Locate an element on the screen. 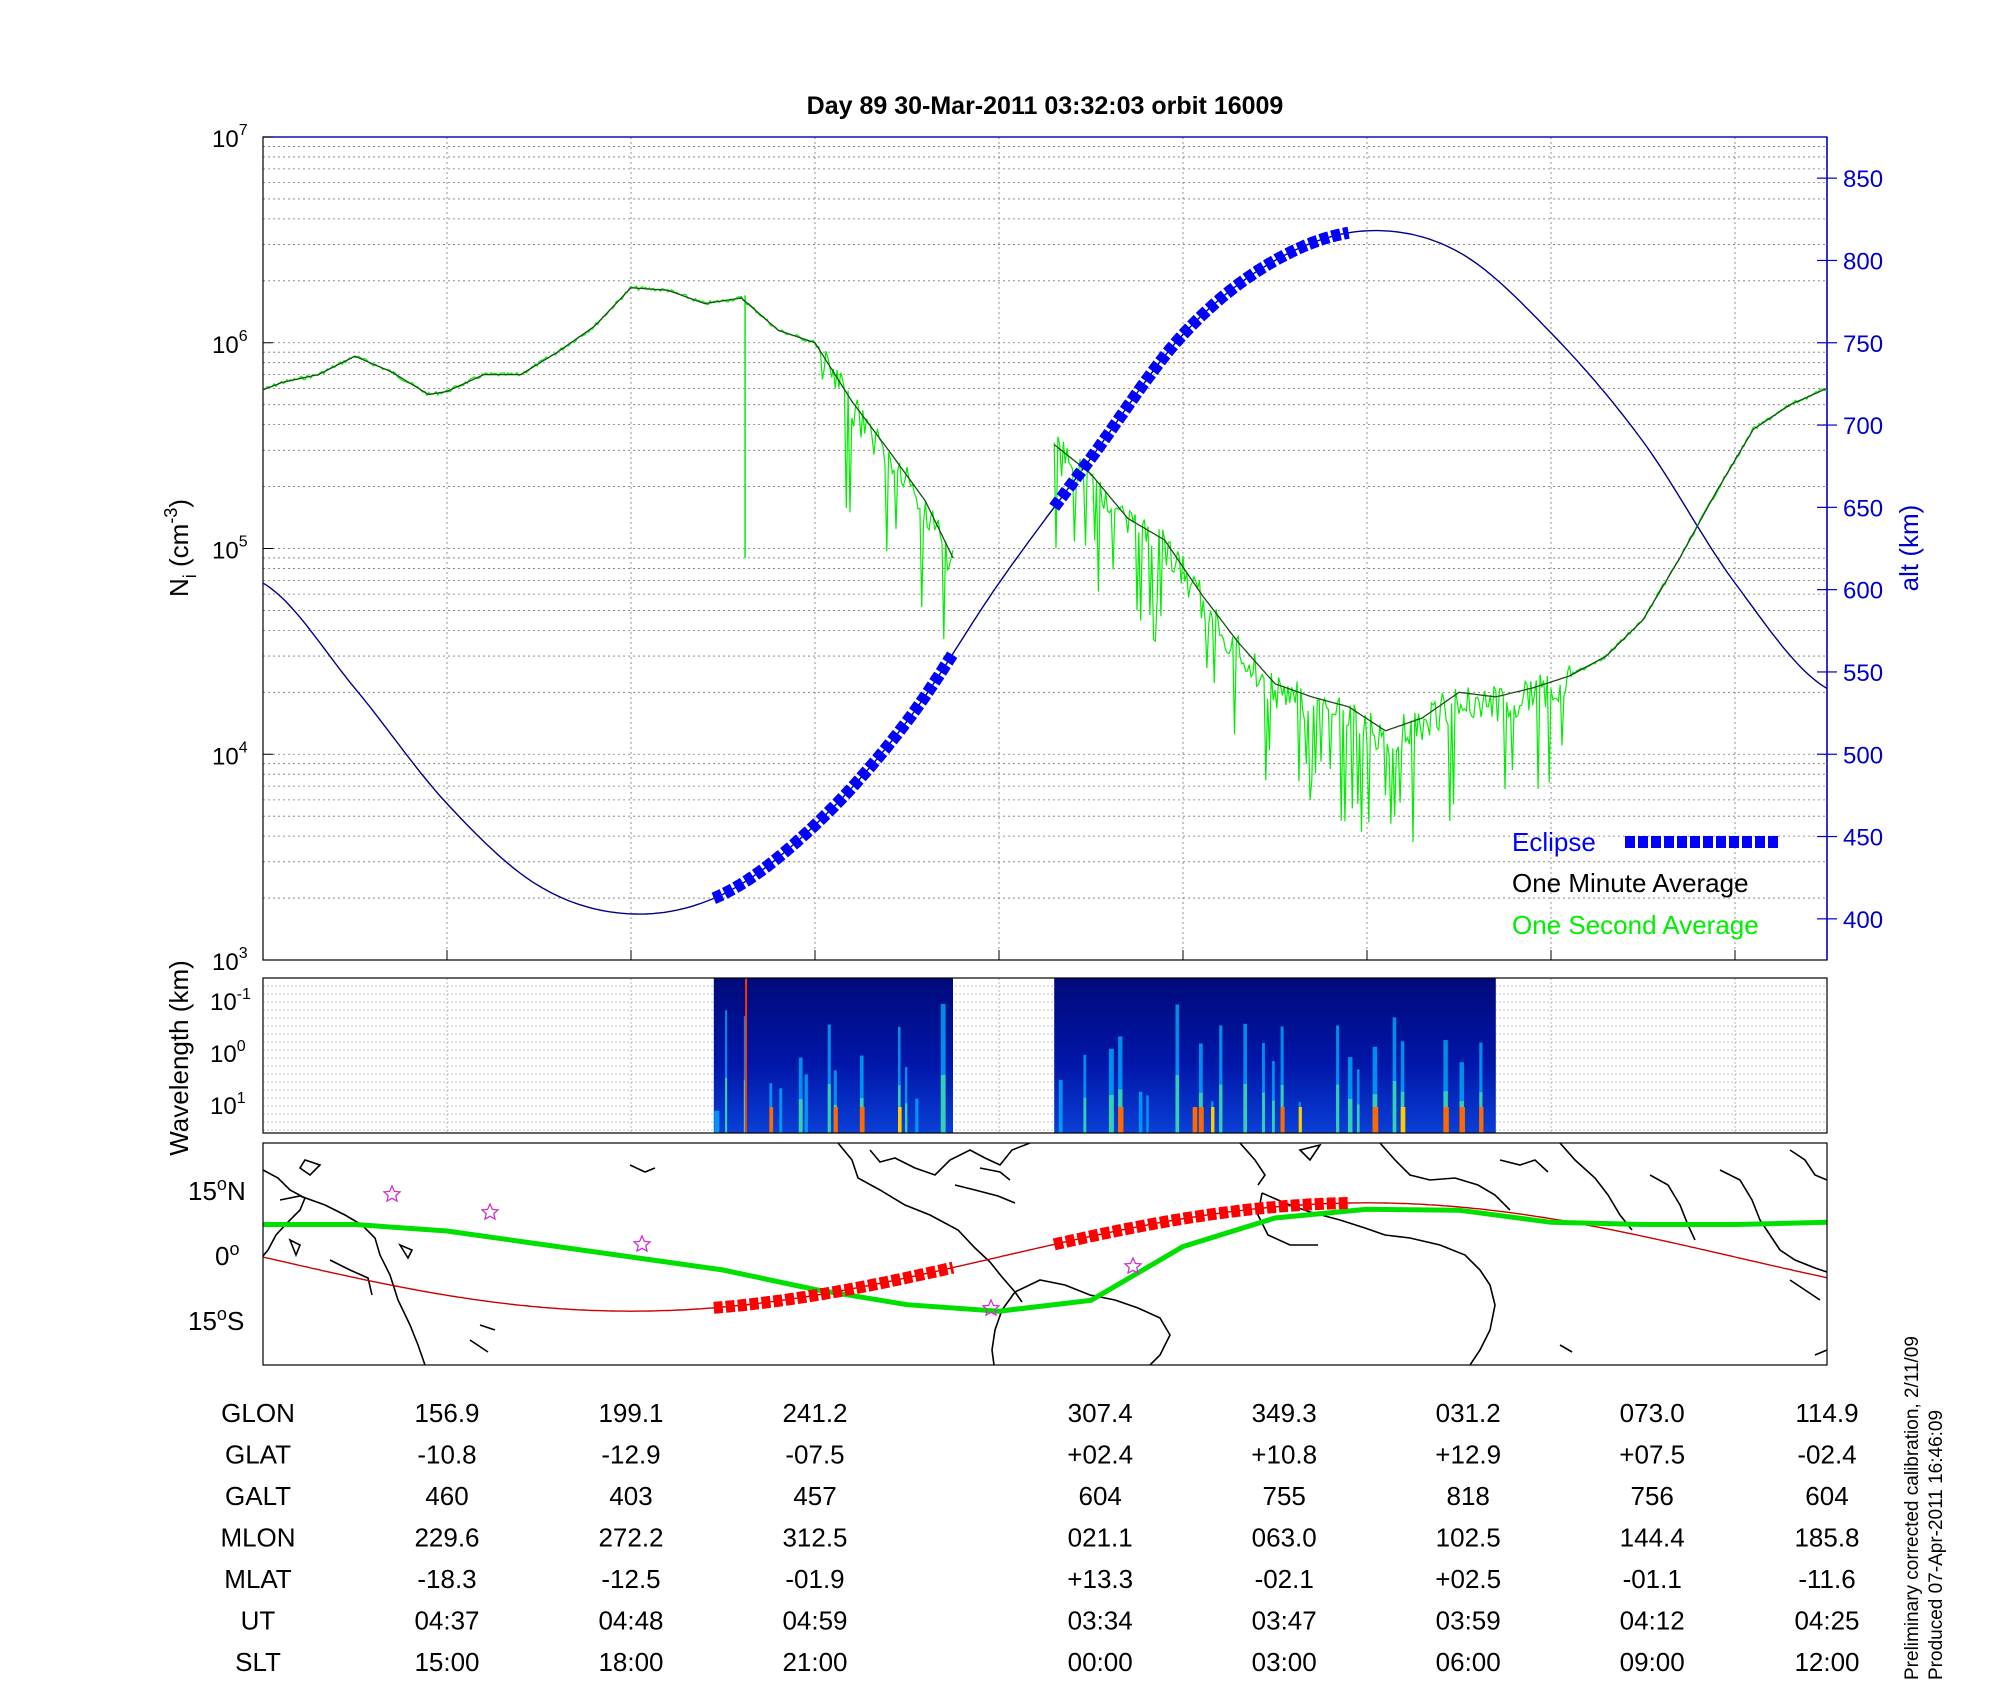 This screenshot has width=2000, height=1700. table-cell: -12.9 is located at coordinates (630, 1455).